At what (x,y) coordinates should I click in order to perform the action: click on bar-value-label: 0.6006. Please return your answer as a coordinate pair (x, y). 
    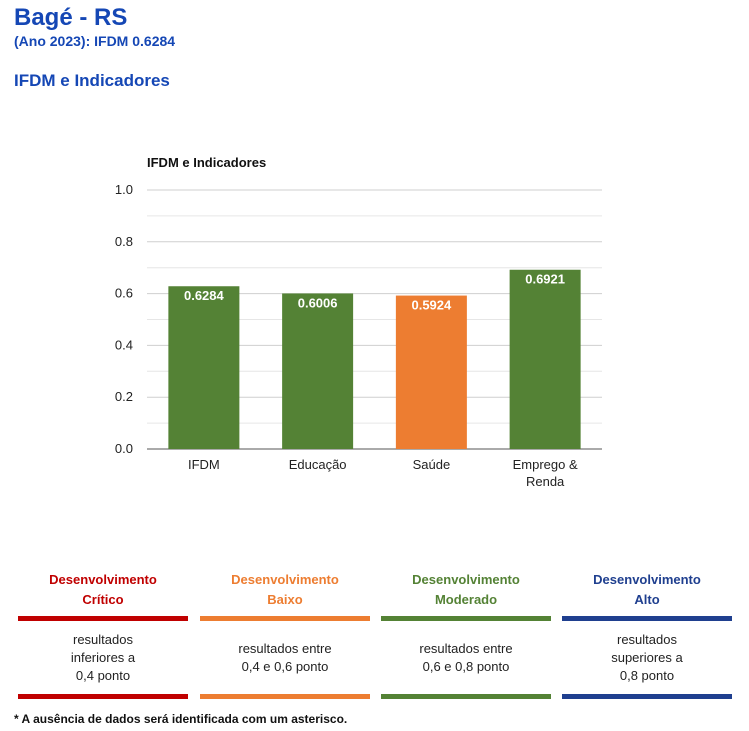
    Looking at the image, I should click on (318, 302).